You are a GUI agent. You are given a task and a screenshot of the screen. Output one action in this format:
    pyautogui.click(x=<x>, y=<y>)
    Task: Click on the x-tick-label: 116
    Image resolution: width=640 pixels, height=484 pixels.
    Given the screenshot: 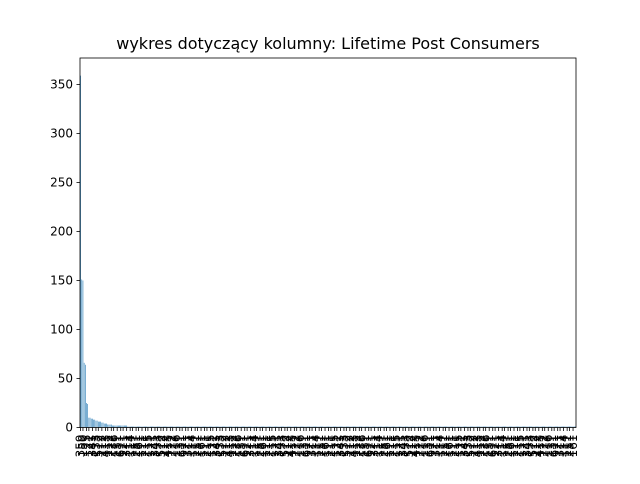 What is the action you would take?
    pyautogui.click(x=300, y=446)
    